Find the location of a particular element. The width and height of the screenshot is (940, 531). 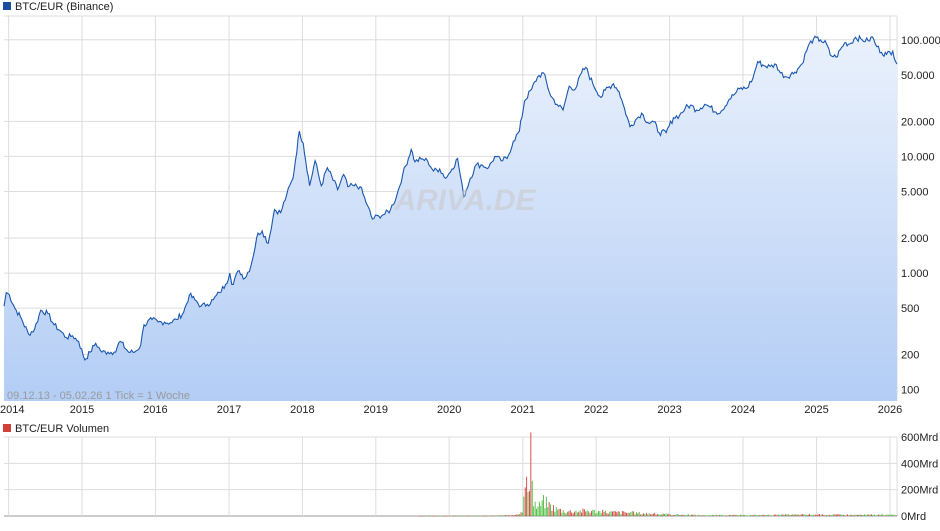

price-y-tick-label: 200 is located at coordinates (910, 356).